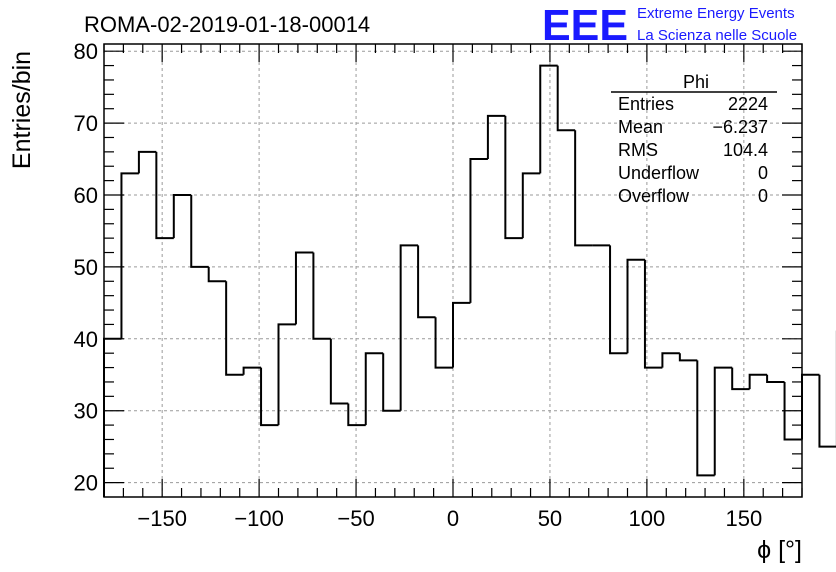 The image size is (836, 572). I want to click on stats-label-rms: RMS, so click(638, 150).